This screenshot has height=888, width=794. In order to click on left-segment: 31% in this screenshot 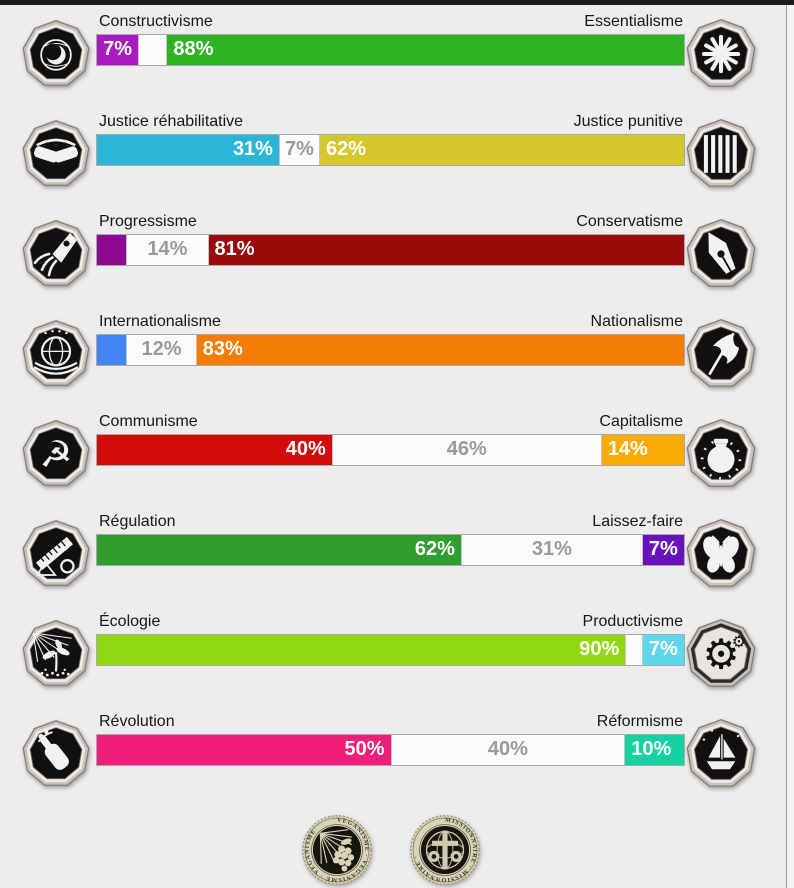, I will do `click(188, 150)`.